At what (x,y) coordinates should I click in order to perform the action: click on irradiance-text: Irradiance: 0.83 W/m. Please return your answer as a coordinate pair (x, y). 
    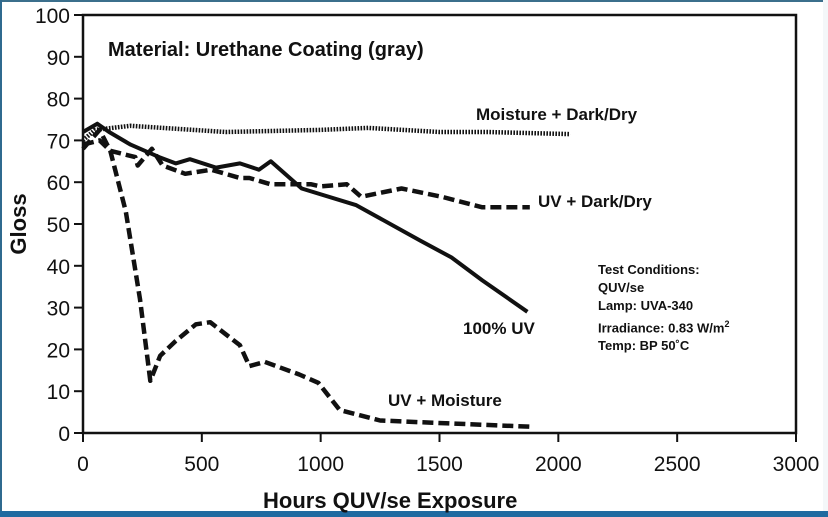
    Looking at the image, I should click on (661, 328).